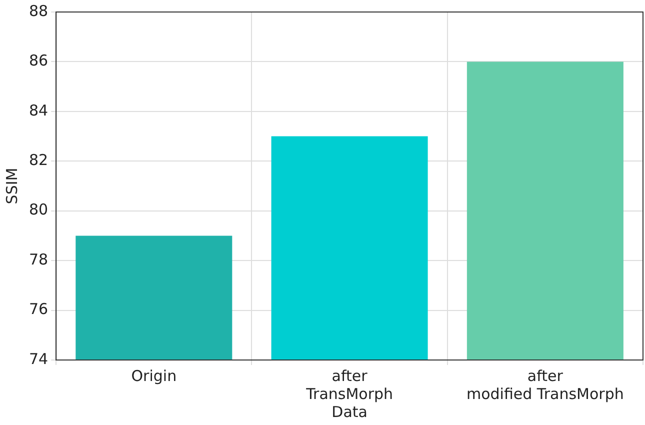 Image resolution: width=645 pixels, height=425 pixels. I want to click on y-tick-label: 84, so click(38, 110).